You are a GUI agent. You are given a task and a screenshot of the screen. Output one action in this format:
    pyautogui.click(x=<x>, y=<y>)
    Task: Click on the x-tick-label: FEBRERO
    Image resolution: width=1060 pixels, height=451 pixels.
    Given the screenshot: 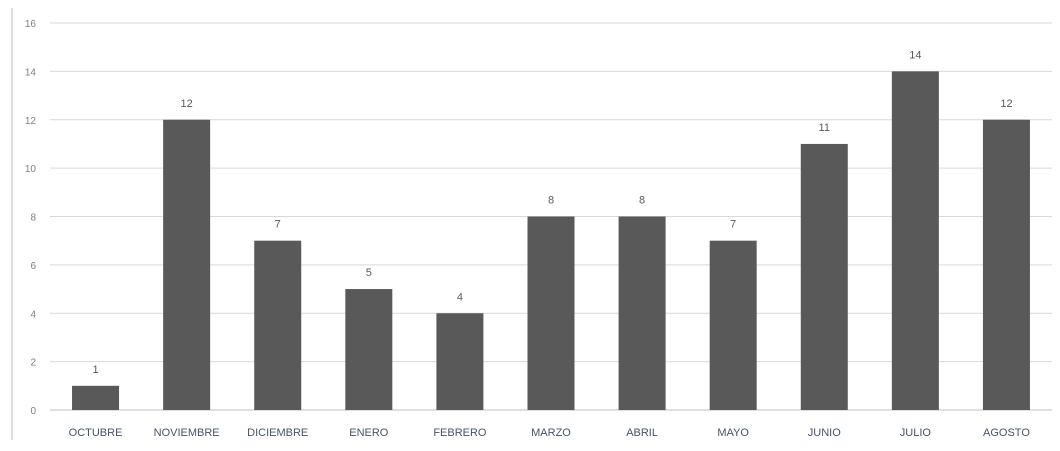 What is the action you would take?
    pyautogui.click(x=460, y=433)
    